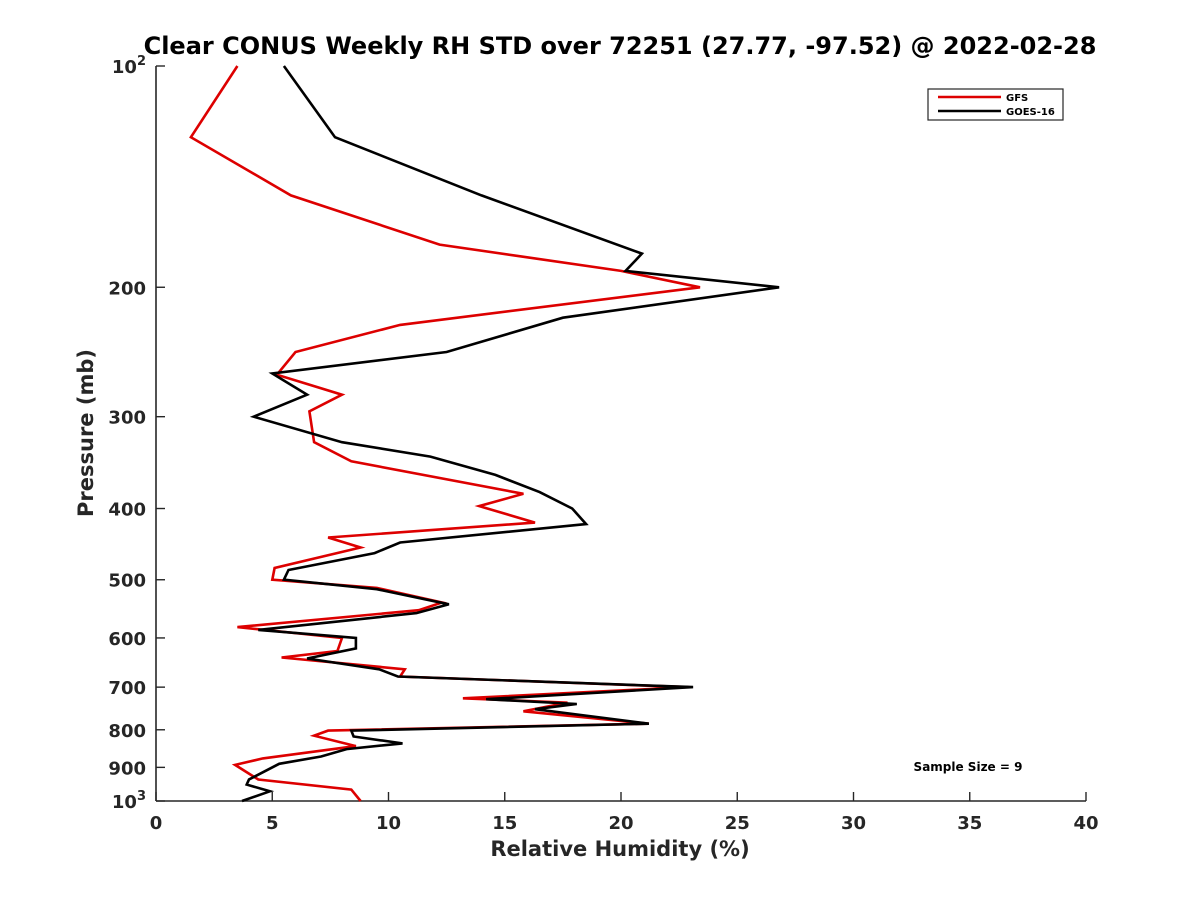  I want to click on legend-label-gfs: GFS, so click(1017, 98).